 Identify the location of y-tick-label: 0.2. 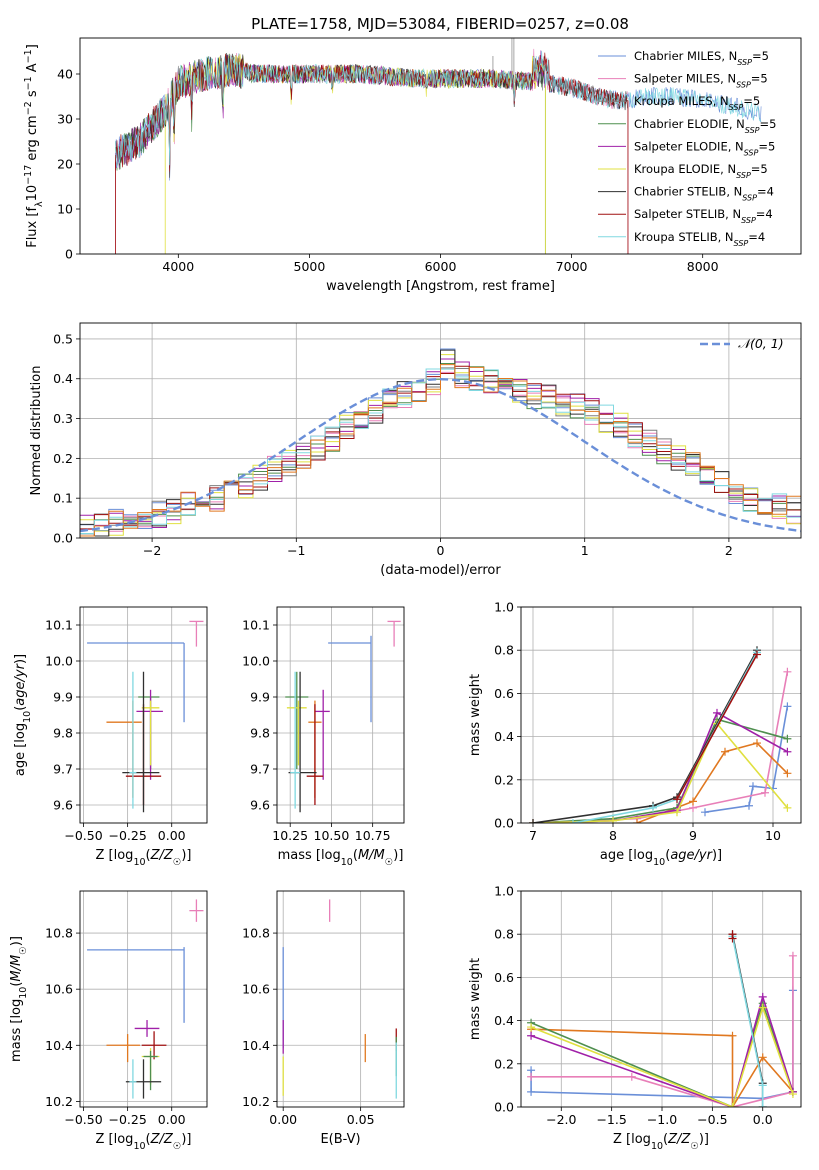
(504, 1063).